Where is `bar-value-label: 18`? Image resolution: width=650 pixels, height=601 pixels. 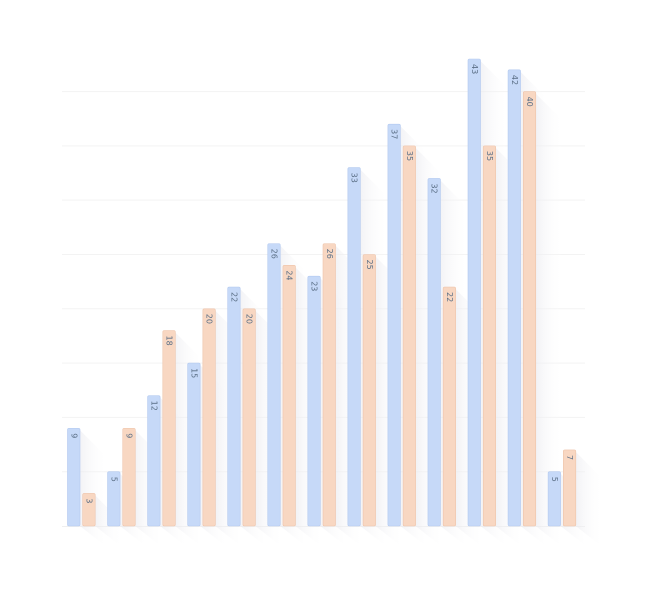
bar-value-label: 18 is located at coordinates (169, 341).